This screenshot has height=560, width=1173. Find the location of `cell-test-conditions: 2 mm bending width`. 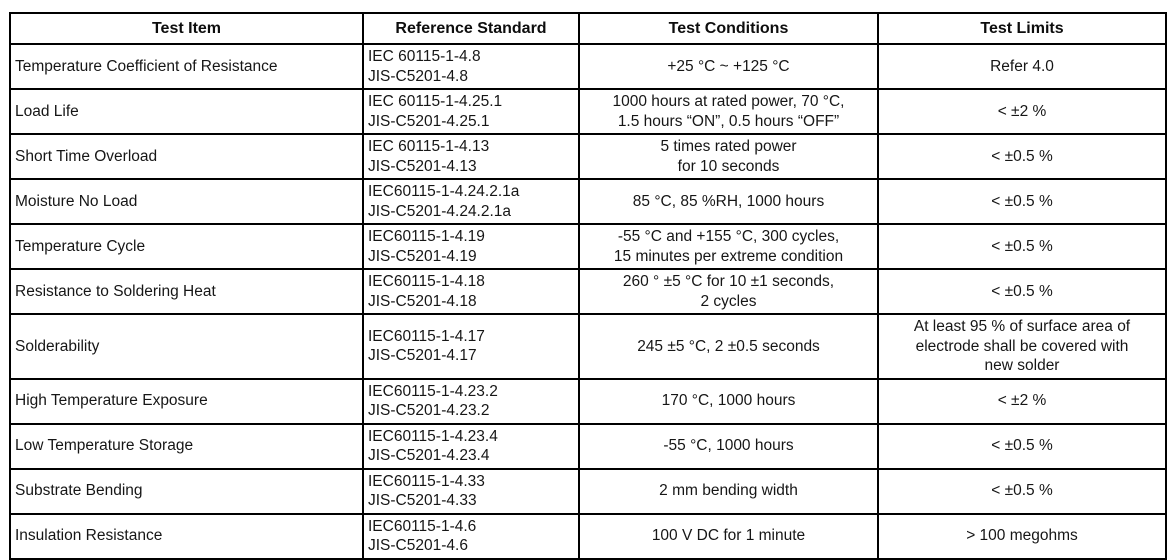

cell-test-conditions: 2 mm bending width is located at coordinates (728, 491).